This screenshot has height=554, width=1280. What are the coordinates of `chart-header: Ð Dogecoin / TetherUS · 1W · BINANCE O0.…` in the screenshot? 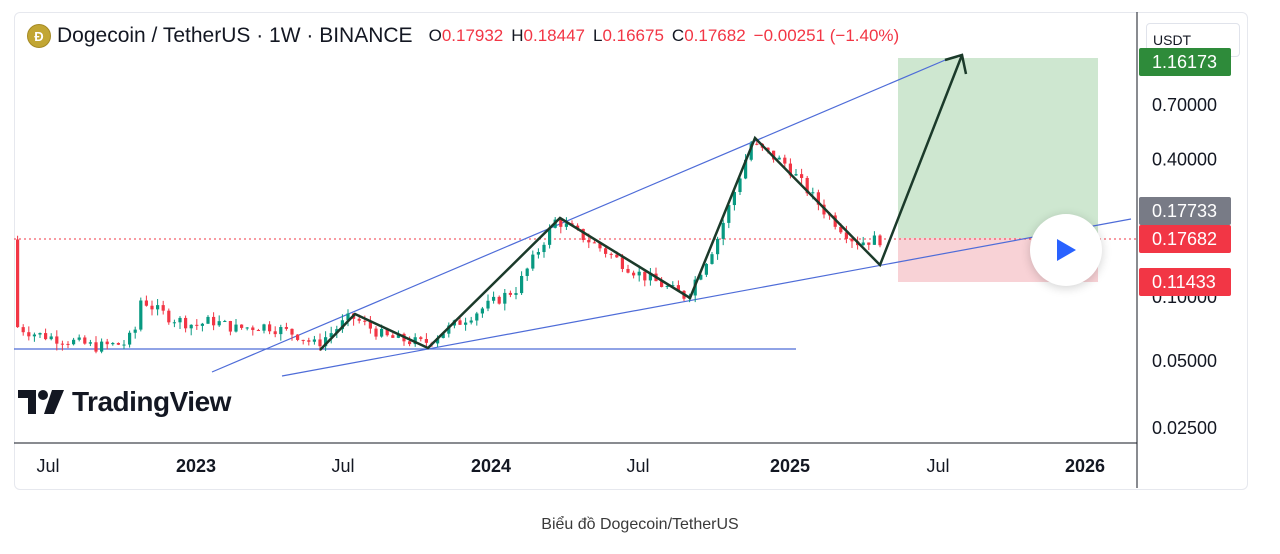 It's located at (463, 36).